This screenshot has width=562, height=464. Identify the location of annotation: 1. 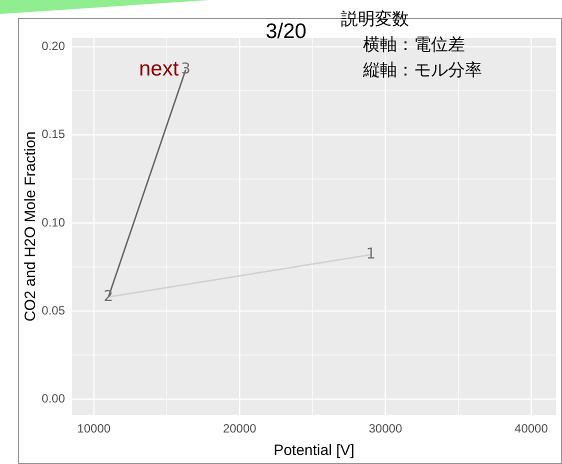
(371, 253).